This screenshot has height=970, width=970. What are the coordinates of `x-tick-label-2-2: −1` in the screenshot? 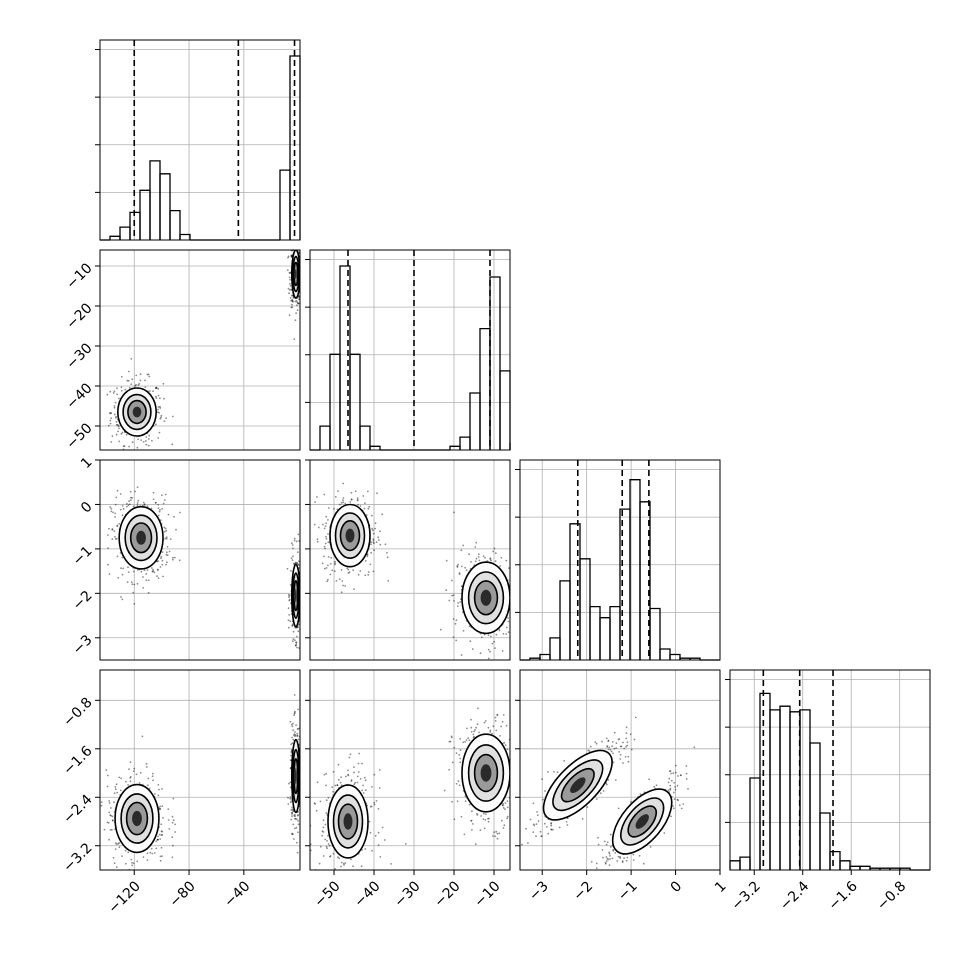 It's located at (628, 891).